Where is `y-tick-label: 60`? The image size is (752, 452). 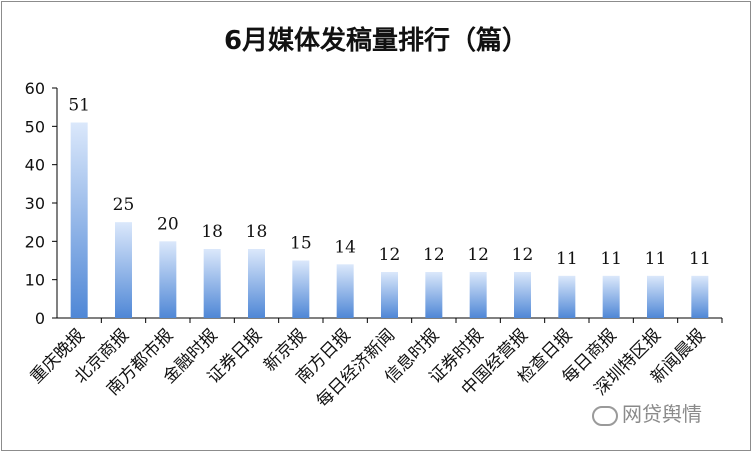 y-tick-label: 60 is located at coordinates (35, 88).